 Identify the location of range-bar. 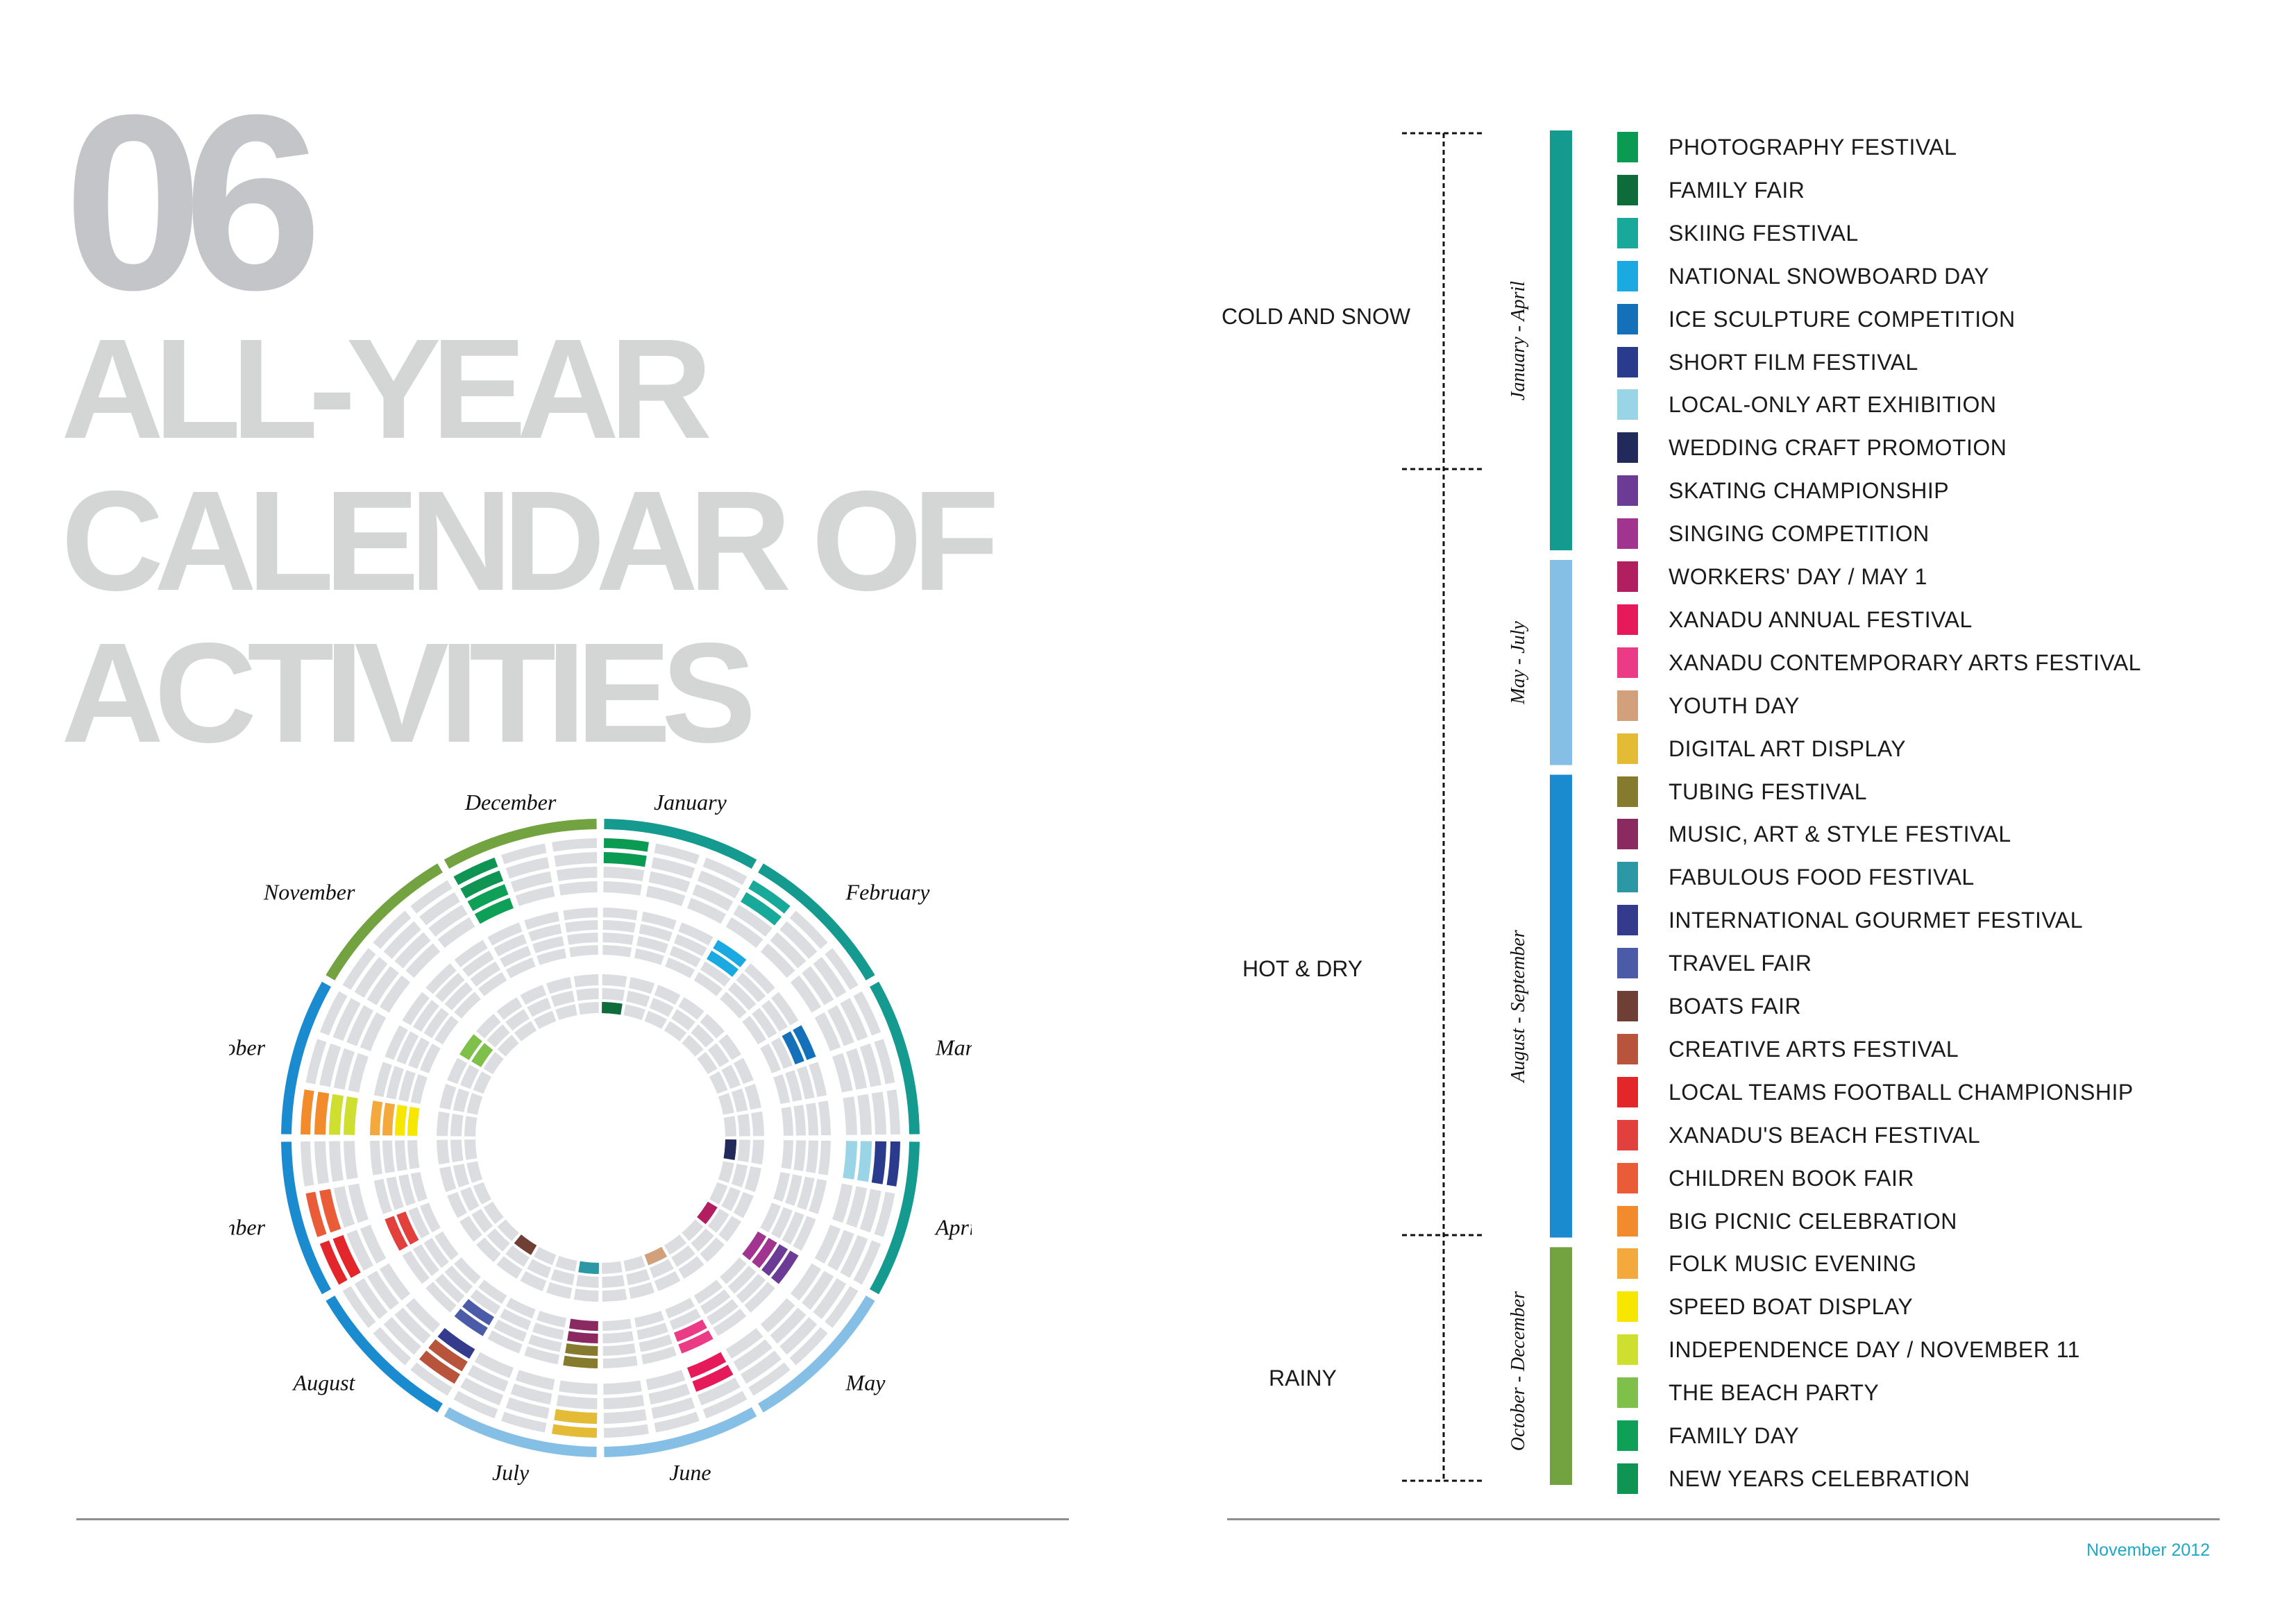
(1561, 663).